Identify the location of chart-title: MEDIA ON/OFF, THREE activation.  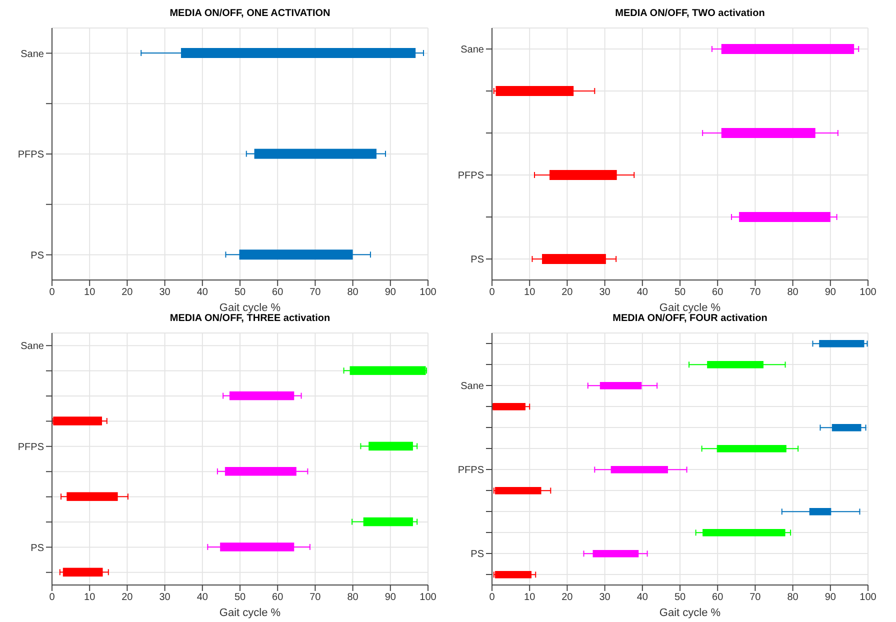
(250, 319).